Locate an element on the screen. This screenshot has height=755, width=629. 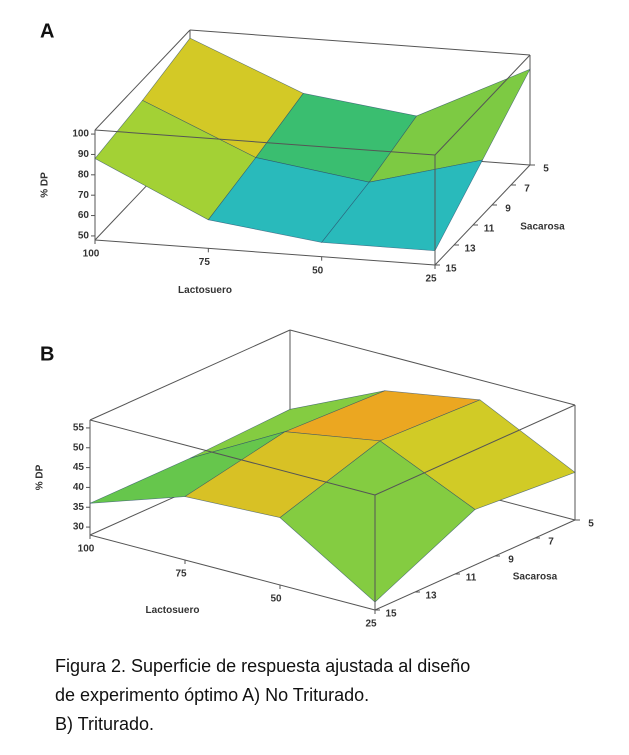
caption-line: de experimento óptimo A) No Triturado. is located at coordinates (212, 695).